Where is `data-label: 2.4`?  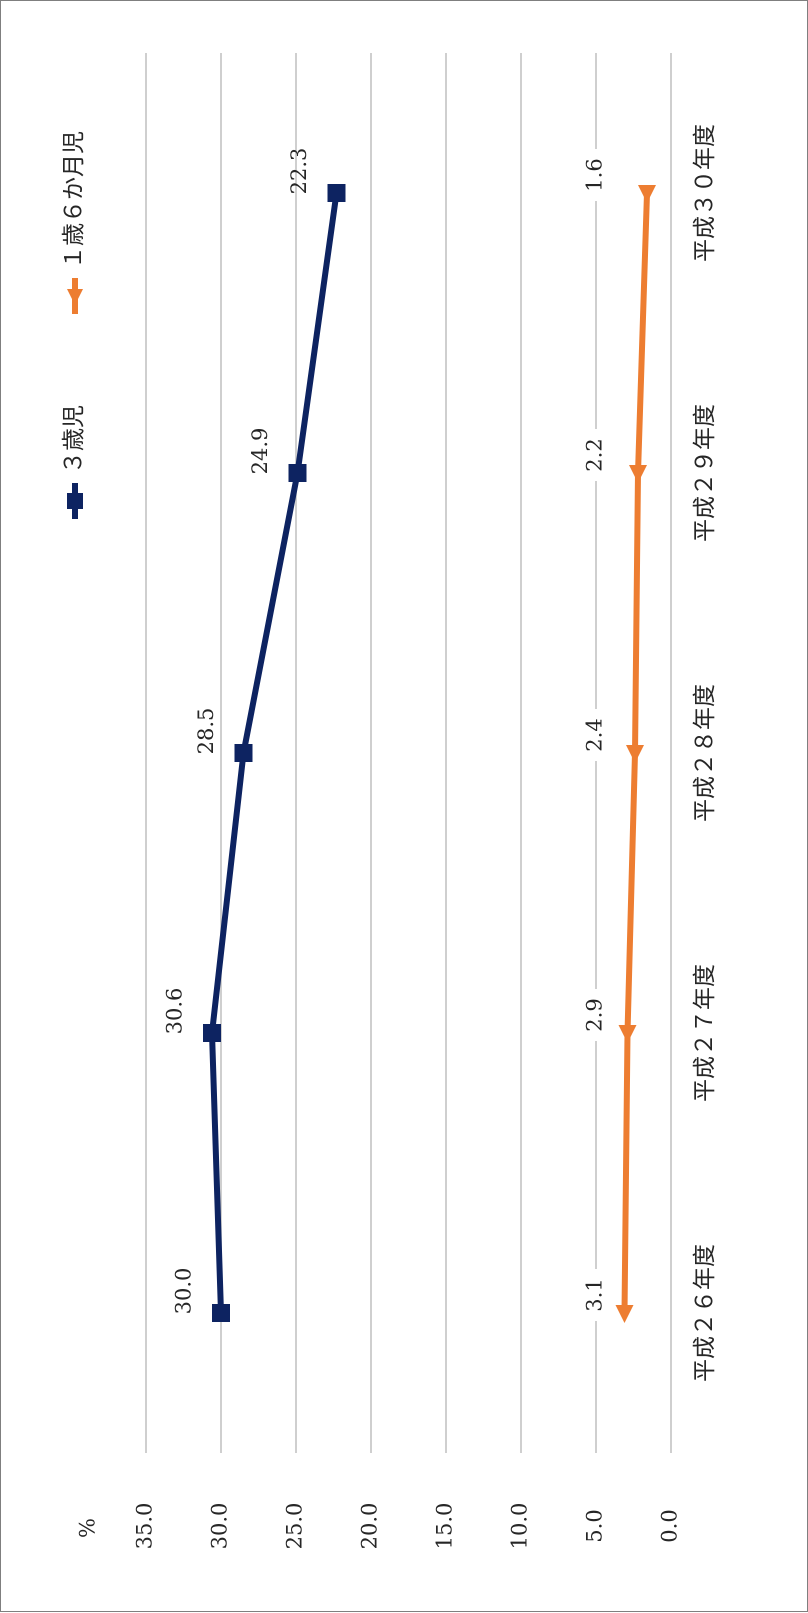
data-label: 2.4 is located at coordinates (595, 734).